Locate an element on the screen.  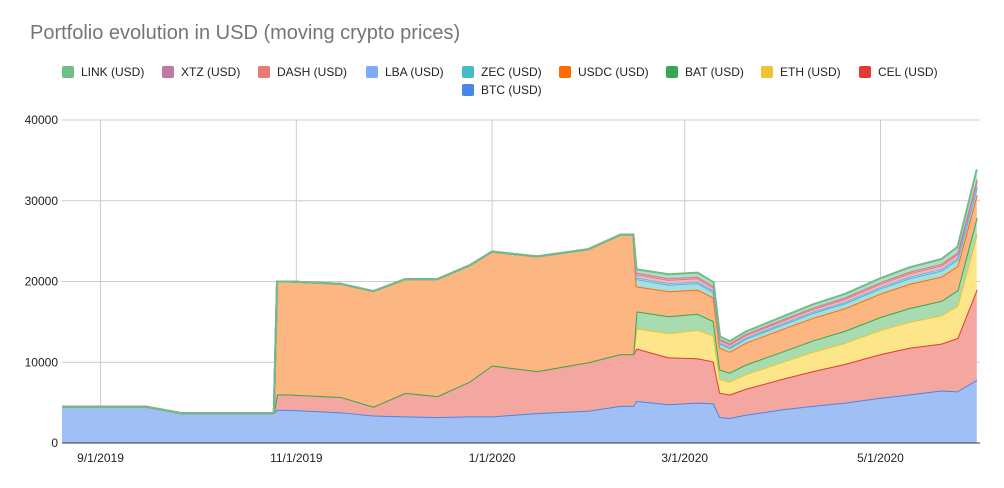
legend-label: BTC (USD) is located at coordinates (511, 90).